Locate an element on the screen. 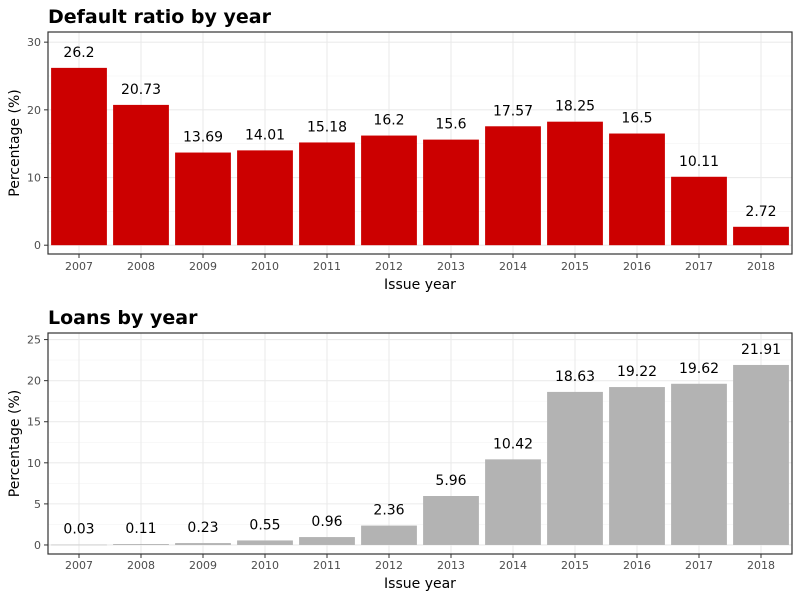 This screenshot has height=600, width=800. data-label-2017: 19.62 is located at coordinates (699, 369).